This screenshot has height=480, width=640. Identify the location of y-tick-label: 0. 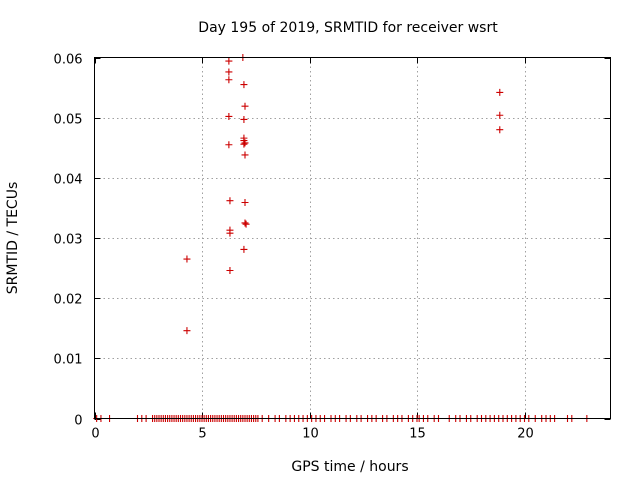
(78, 421).